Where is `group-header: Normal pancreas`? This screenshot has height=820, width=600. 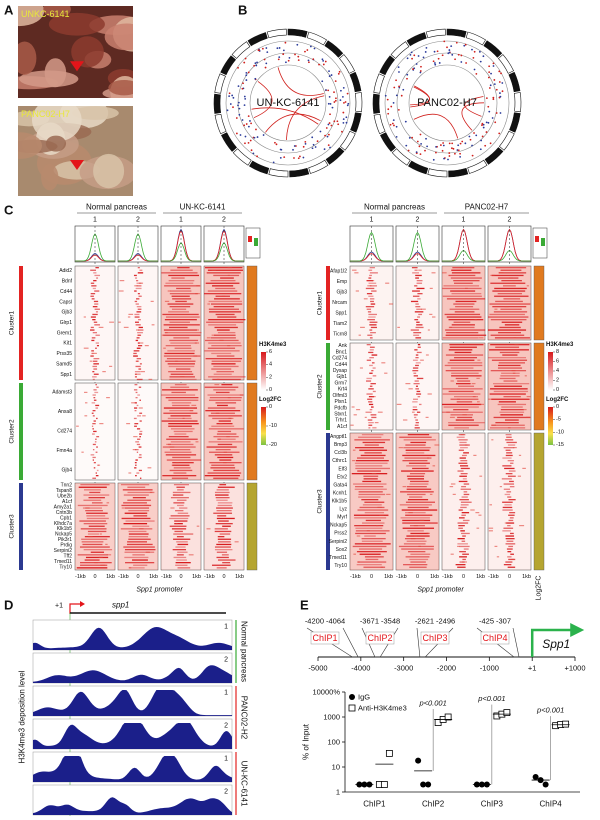 group-header: Normal pancreas is located at coordinates (116, 207).